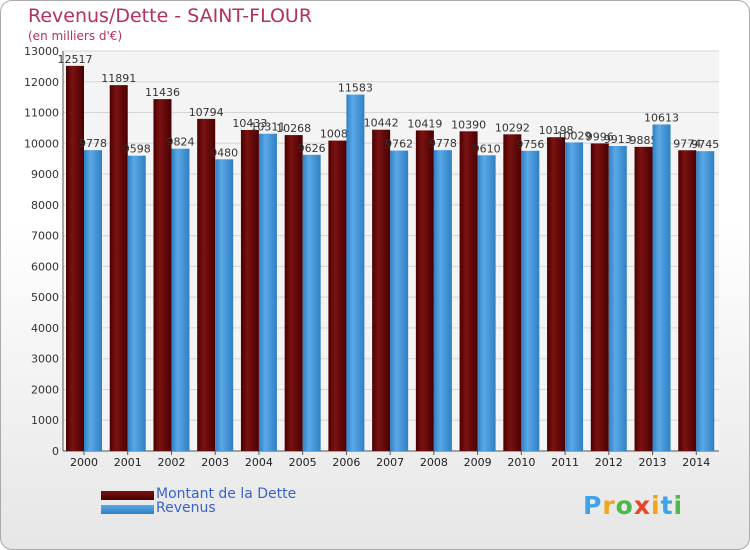 The width and height of the screenshot is (750, 550). What do you see at coordinates (41, 143) in the screenshot?
I see `y-tick-label: 10000` at bounding box center [41, 143].